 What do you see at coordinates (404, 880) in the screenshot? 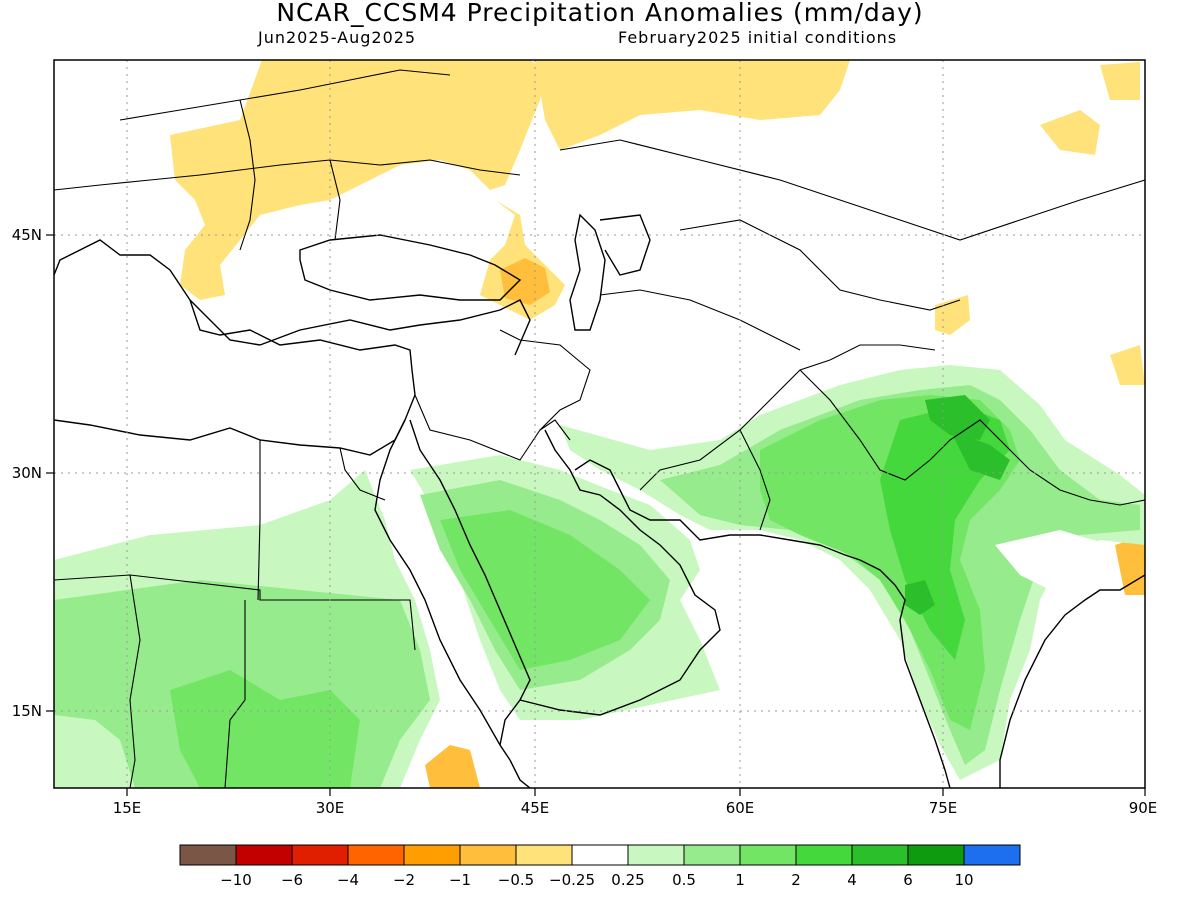
I see `legend-label: −2` at bounding box center [404, 880].